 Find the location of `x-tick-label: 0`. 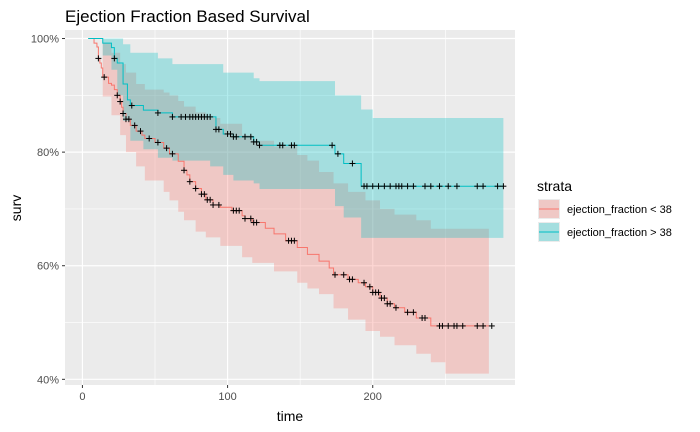

x-tick-label: 0 is located at coordinates (82, 397).